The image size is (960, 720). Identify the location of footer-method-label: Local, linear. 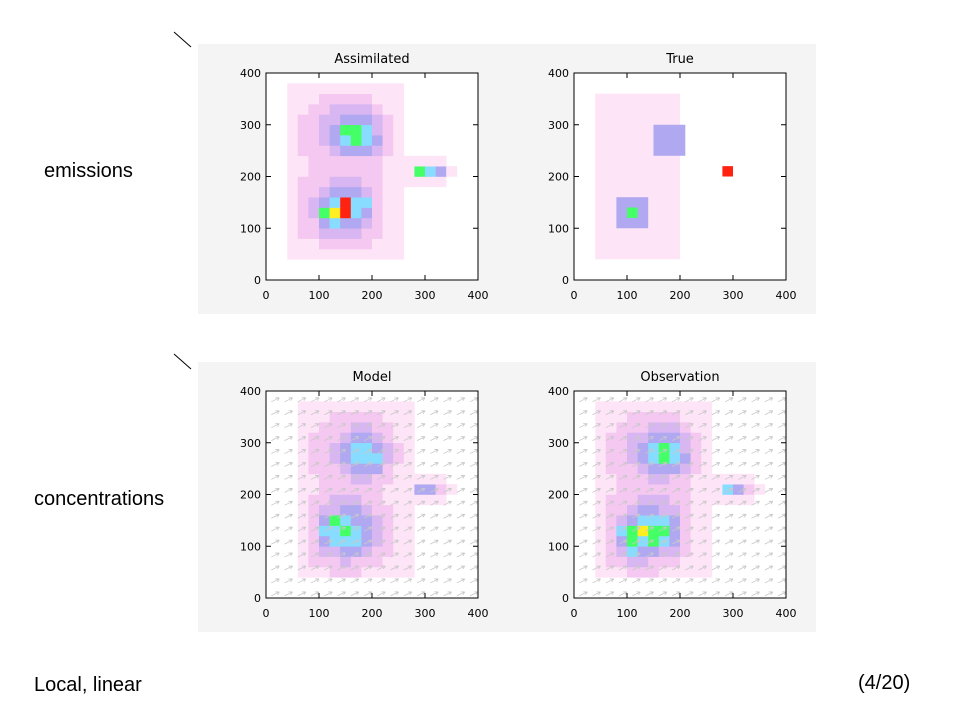
(88, 685).